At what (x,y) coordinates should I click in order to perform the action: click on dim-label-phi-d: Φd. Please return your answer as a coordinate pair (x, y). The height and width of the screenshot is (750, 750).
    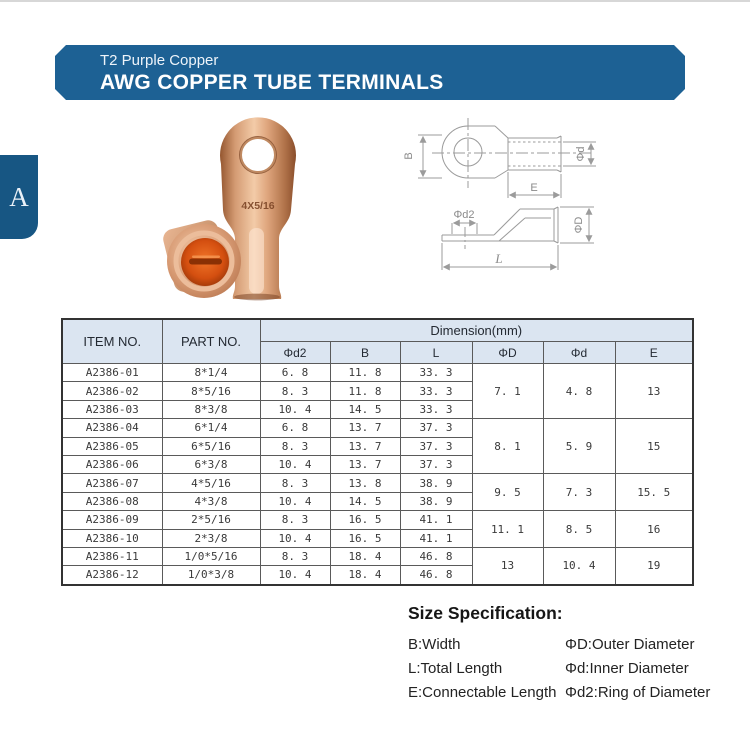
    Looking at the image, I should click on (581, 154).